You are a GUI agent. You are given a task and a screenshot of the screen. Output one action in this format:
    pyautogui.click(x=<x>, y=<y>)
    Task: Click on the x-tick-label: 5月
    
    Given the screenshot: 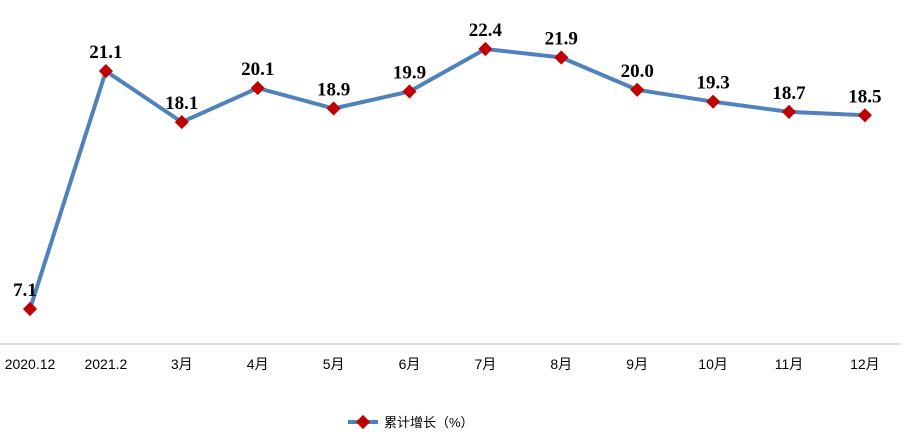 What is the action you would take?
    pyautogui.click(x=334, y=364)
    